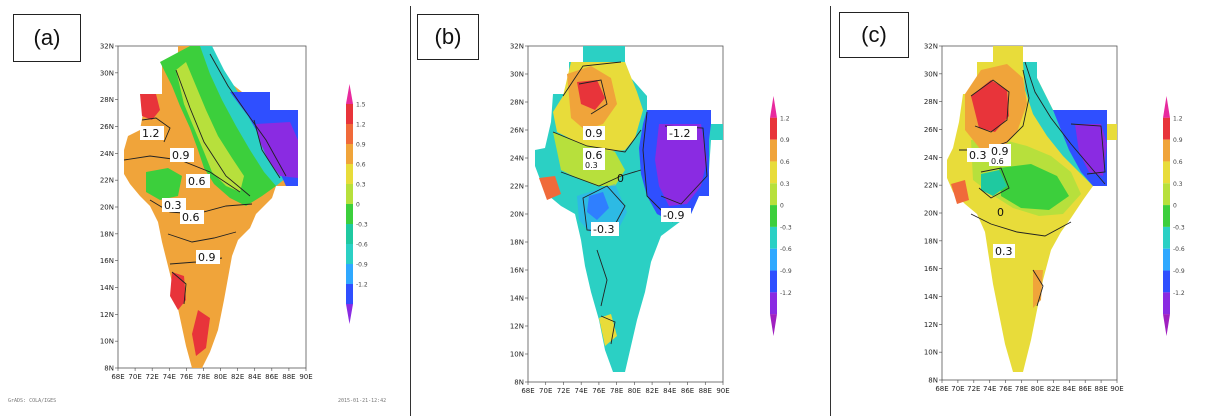 The height and width of the screenshot is (416, 1210). I want to click on lon-tick-label: 86E, so click(271, 377).